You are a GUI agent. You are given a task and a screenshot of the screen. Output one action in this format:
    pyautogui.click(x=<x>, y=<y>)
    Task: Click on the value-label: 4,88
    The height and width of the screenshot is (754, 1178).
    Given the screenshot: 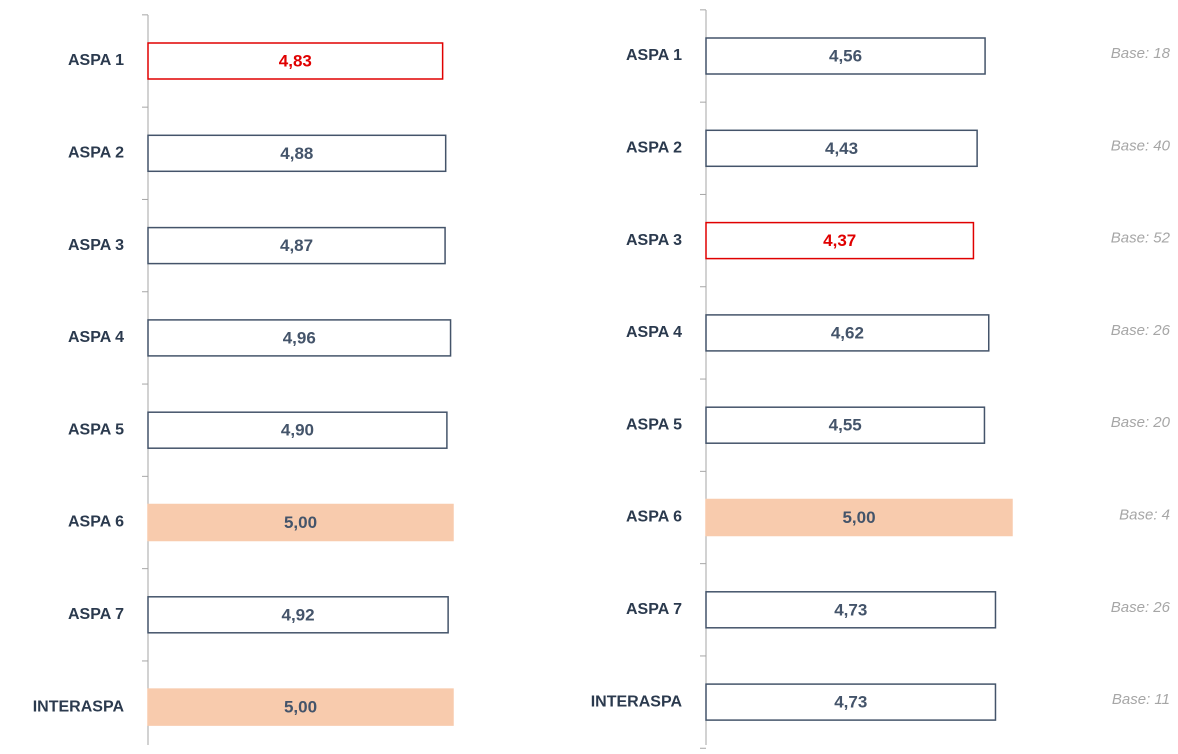 What is the action you would take?
    pyautogui.click(x=296, y=153)
    